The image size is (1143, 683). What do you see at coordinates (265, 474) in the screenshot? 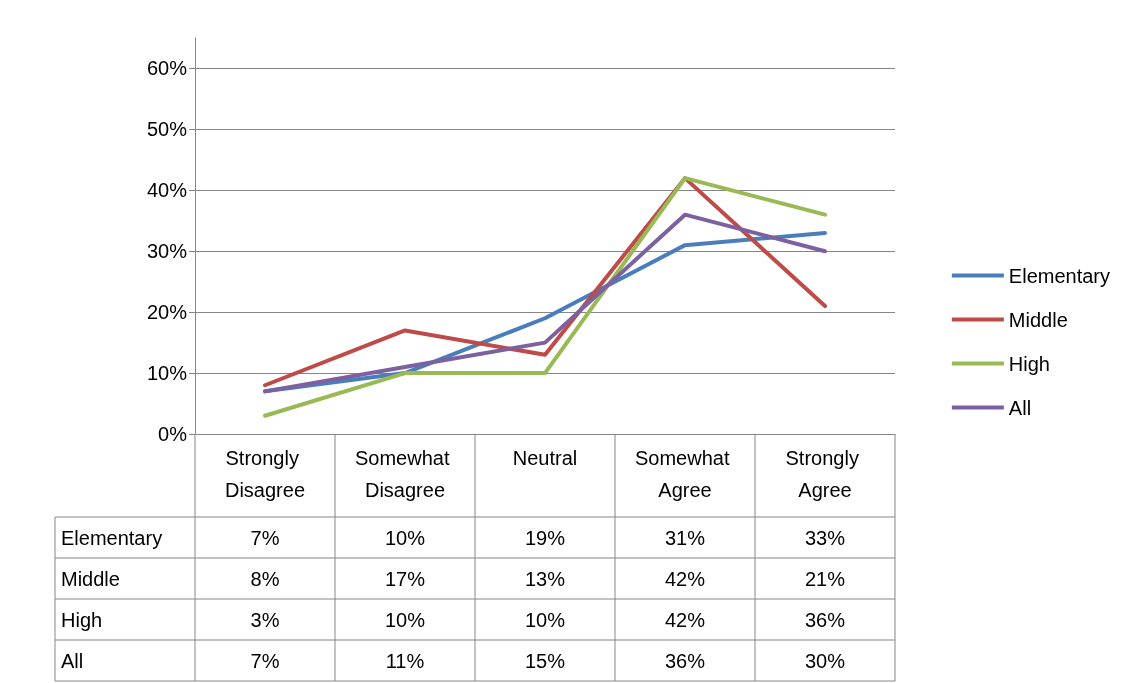
I see `x-tick-label: Strongly Disagree` at bounding box center [265, 474].